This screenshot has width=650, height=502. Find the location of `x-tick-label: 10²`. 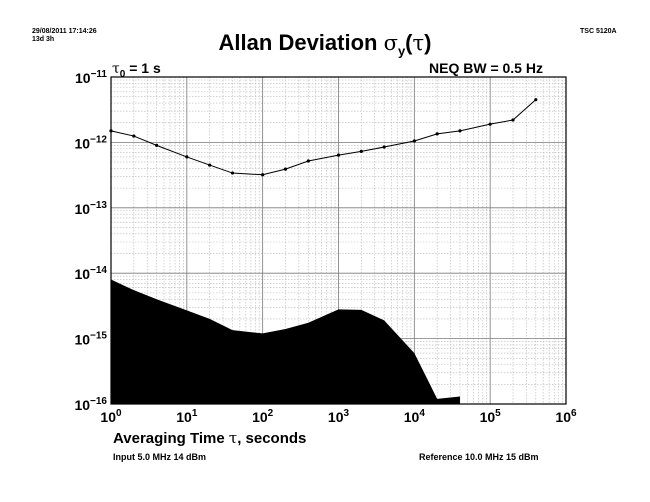

x-tick-label: 10² is located at coordinates (263, 416).